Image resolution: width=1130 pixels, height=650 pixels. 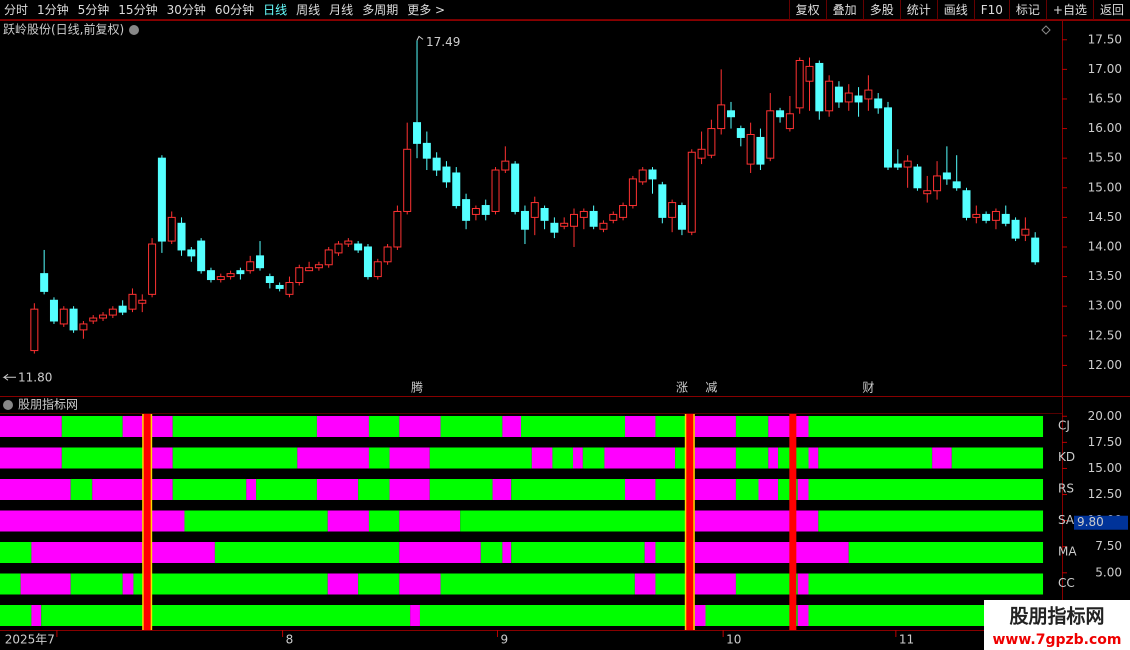 I want to click on y-tick-label: 14.50, so click(x=1105, y=217).